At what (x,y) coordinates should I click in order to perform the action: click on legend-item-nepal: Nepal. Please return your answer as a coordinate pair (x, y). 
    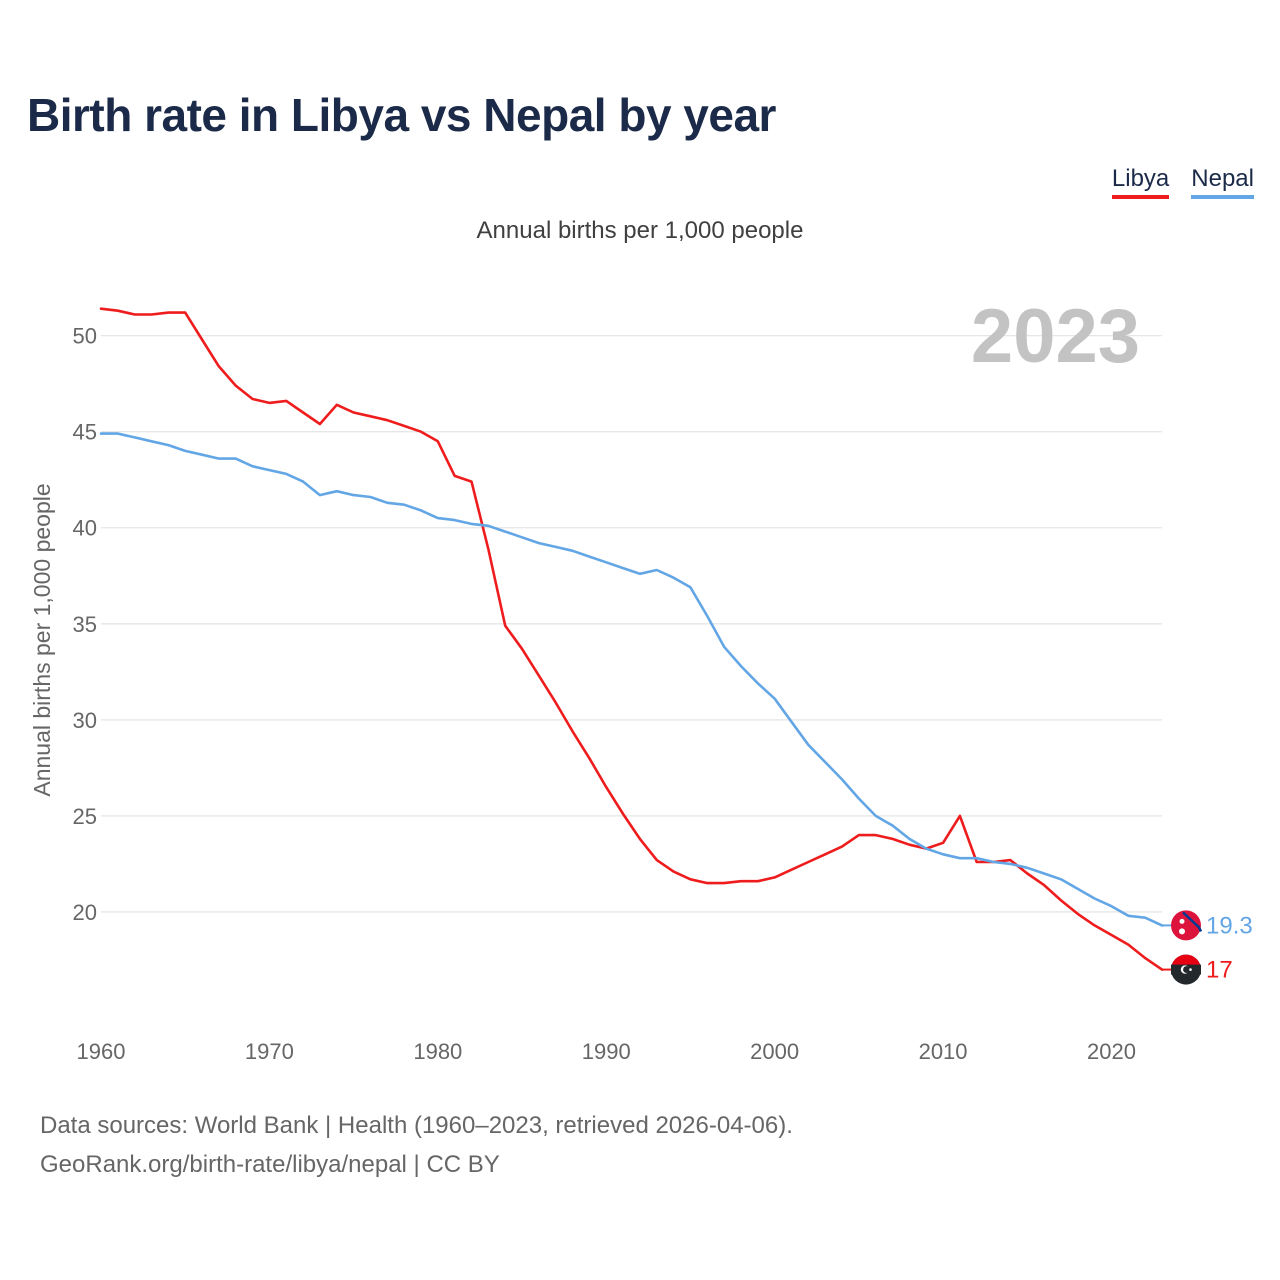
    Looking at the image, I should click on (1222, 182).